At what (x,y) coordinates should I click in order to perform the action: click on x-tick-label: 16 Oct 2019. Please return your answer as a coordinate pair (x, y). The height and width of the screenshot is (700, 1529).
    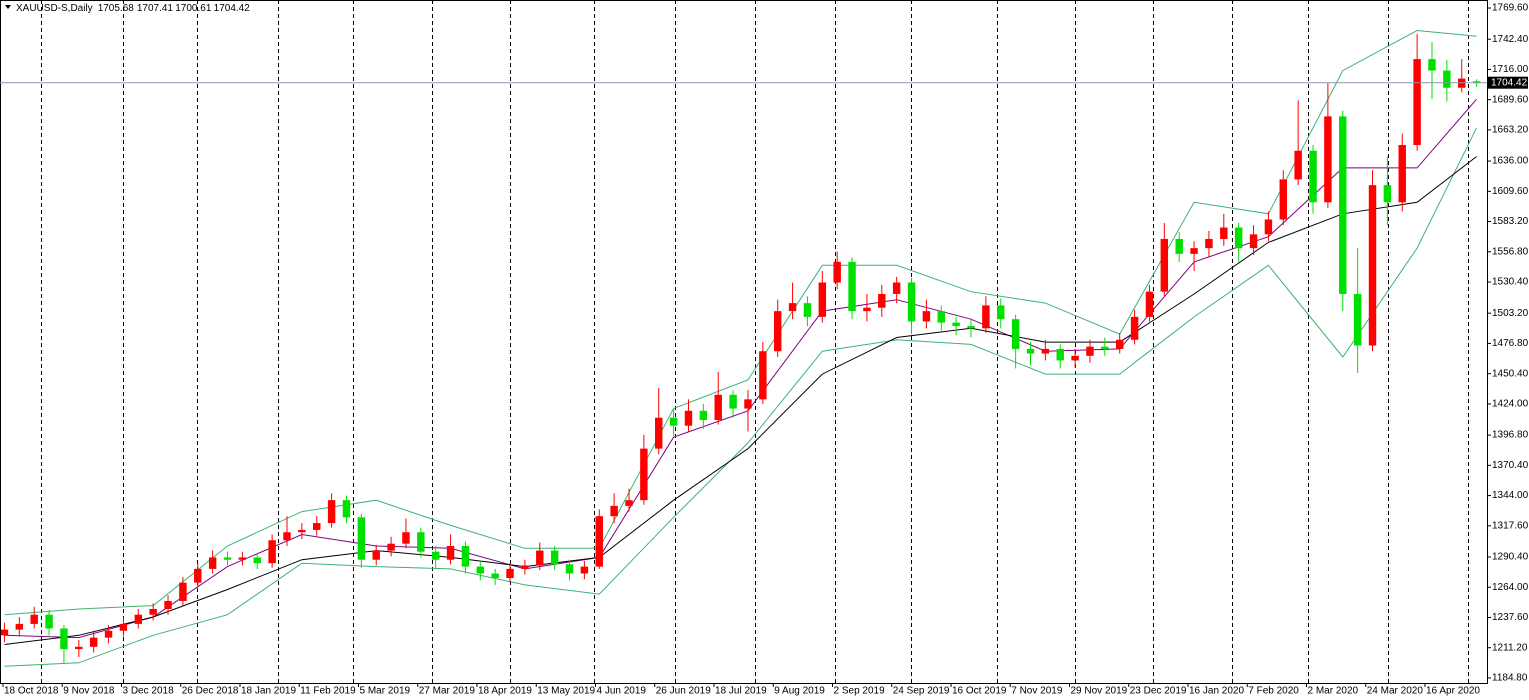
    Looking at the image, I should click on (979, 691).